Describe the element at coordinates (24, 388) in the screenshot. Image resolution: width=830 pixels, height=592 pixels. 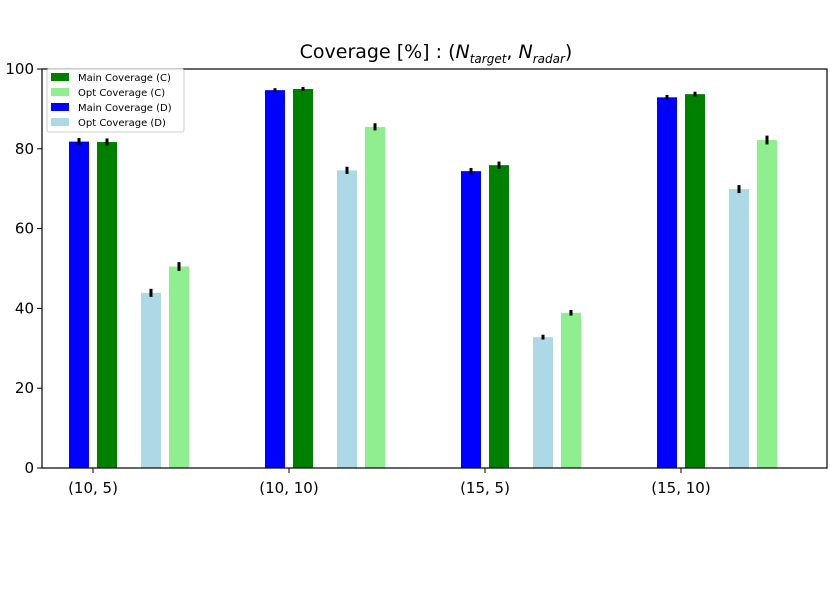
I see `y-tick-label: 20` at that location.